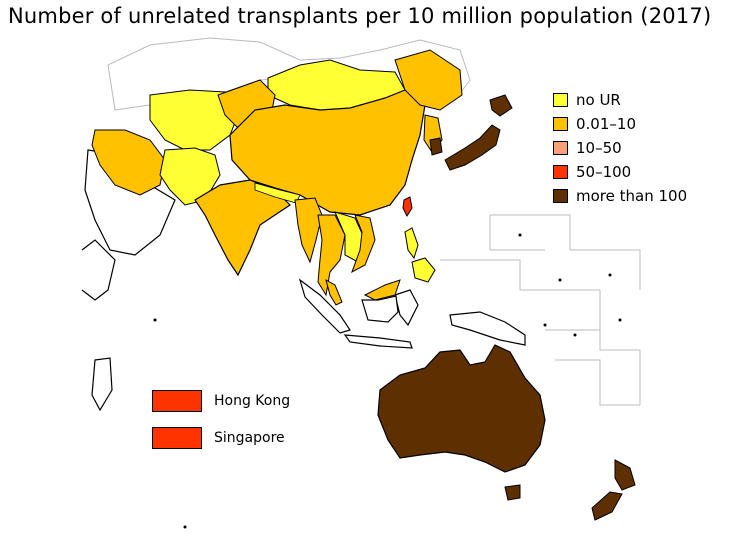 This screenshot has height=533, width=740. What do you see at coordinates (406, 308) in the screenshot?
I see `region-sulawesi` at bounding box center [406, 308].